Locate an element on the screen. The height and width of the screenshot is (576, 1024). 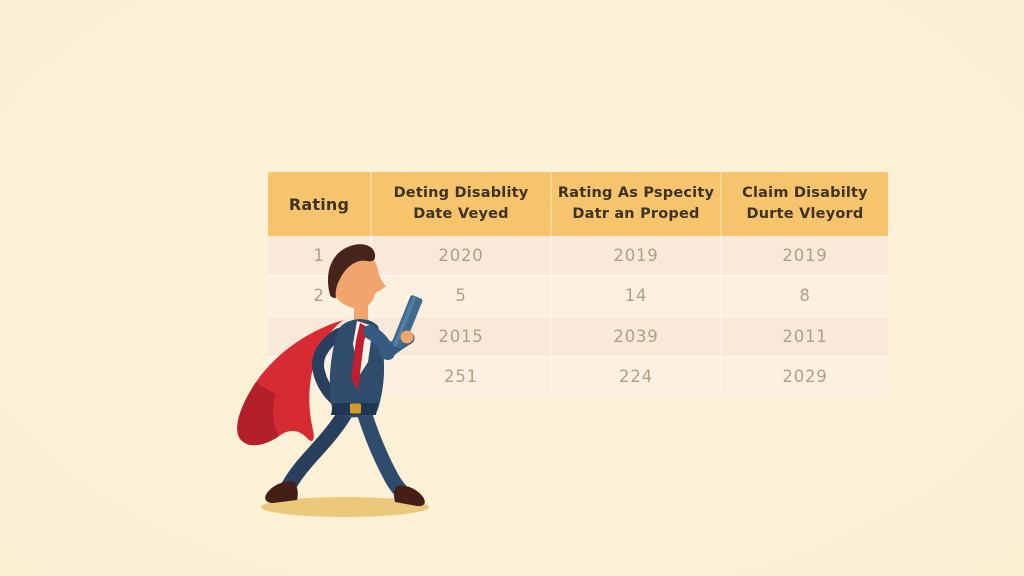
front-shoe is located at coordinates (409, 496).